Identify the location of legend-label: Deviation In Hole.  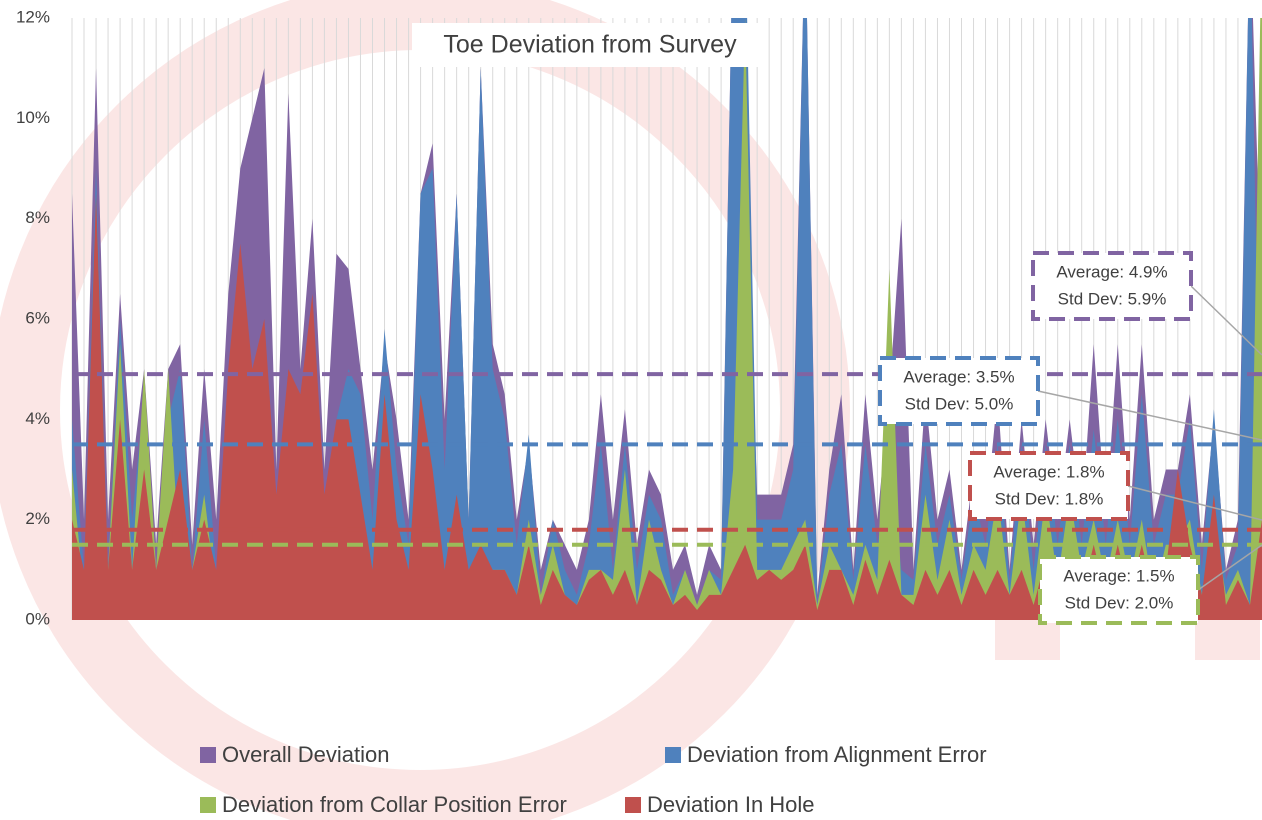
(731, 804).